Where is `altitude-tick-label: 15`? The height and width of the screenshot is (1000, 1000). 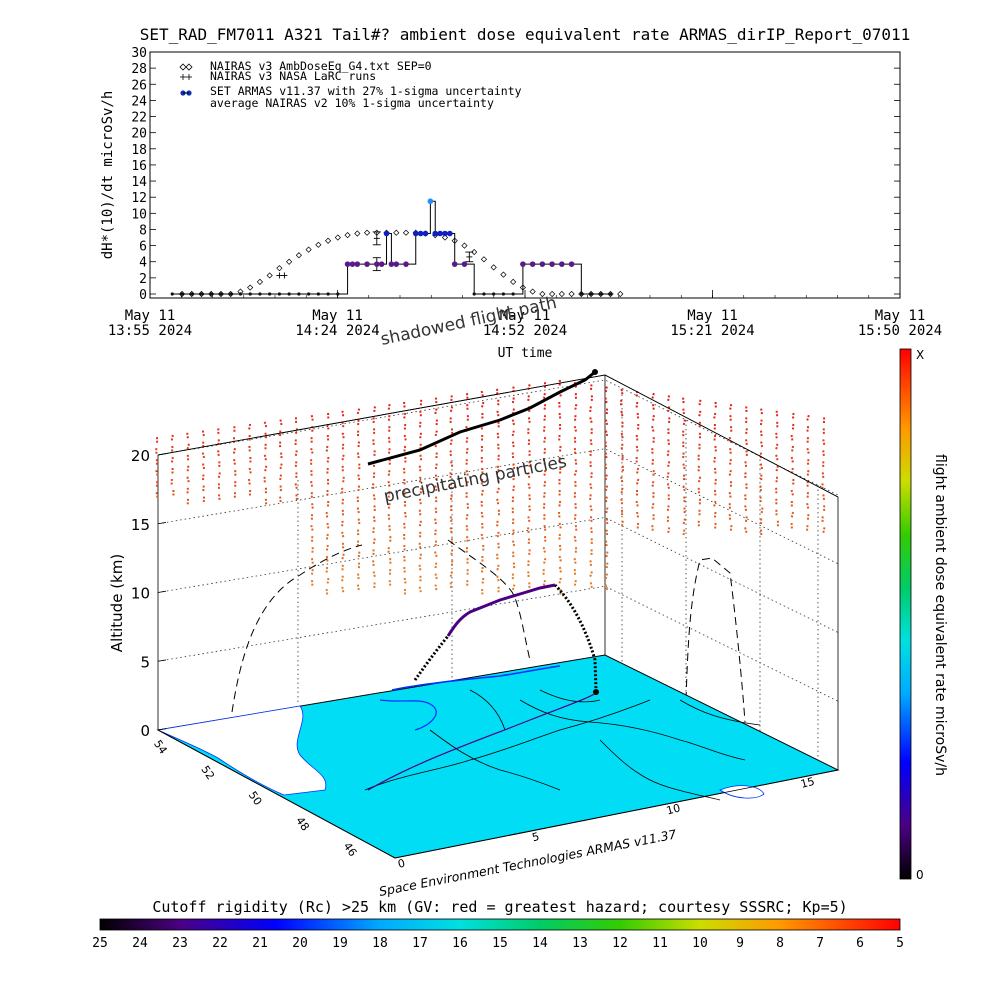 altitude-tick-label: 15 is located at coordinates (140, 525).